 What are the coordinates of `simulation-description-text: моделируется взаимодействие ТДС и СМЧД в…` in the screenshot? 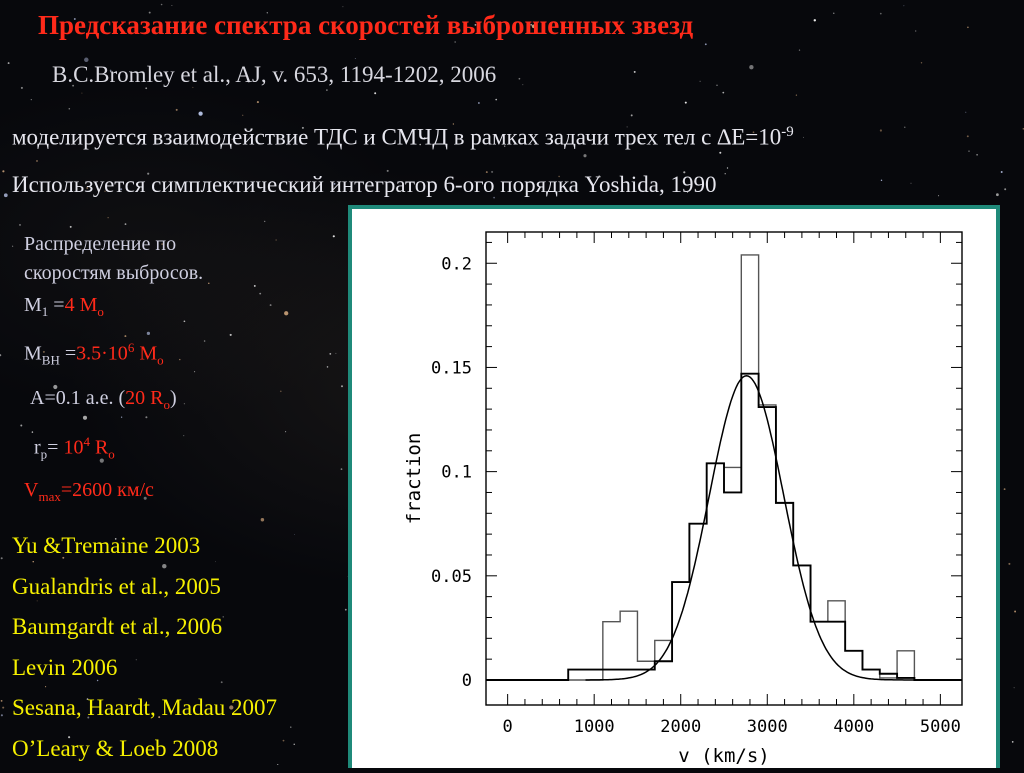 It's located at (397, 137).